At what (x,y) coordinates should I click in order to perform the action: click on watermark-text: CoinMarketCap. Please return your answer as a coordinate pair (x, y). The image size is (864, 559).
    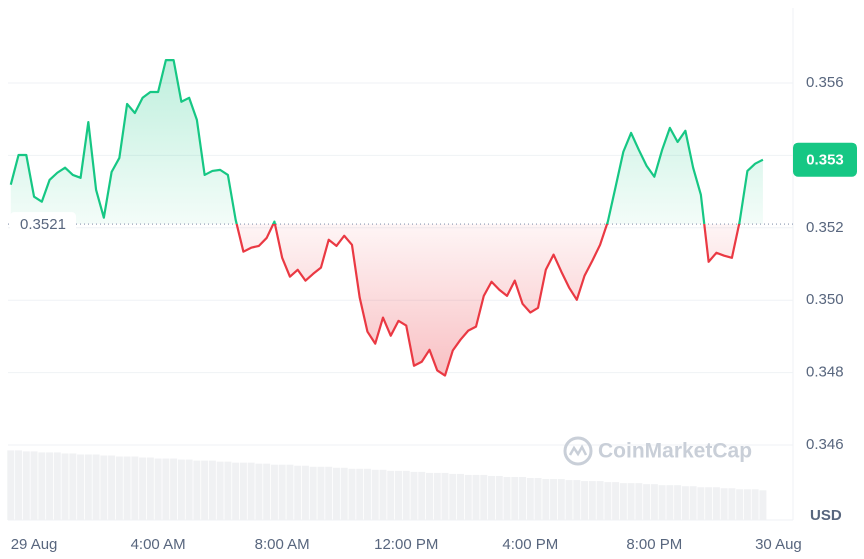
    Looking at the image, I should click on (675, 451).